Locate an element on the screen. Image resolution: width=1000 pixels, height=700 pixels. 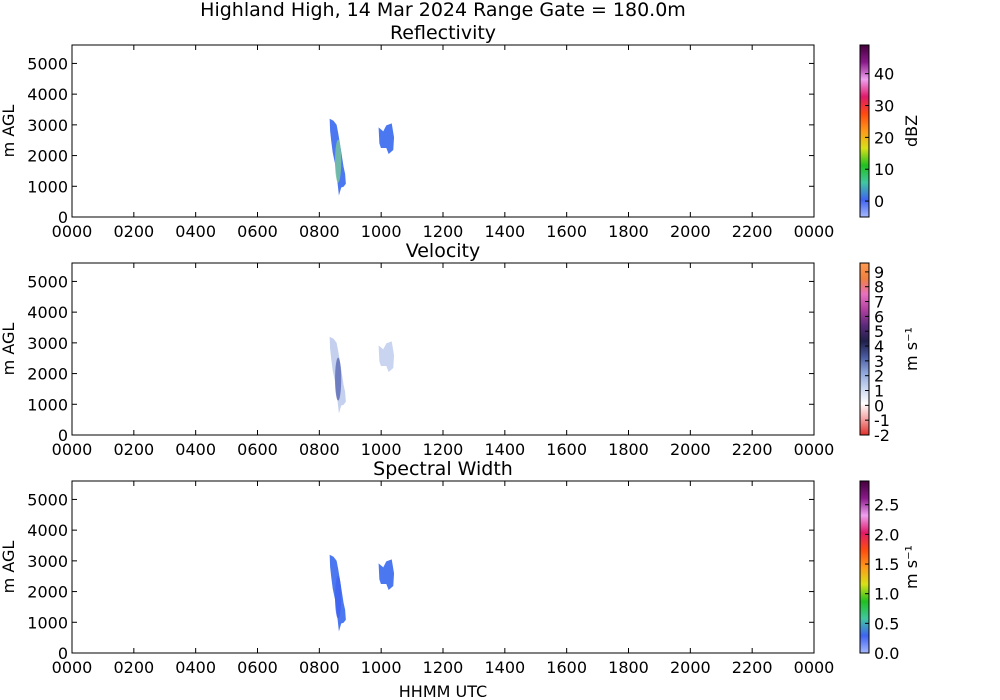
colorbar-tick-label: 30 is located at coordinates (884, 106).